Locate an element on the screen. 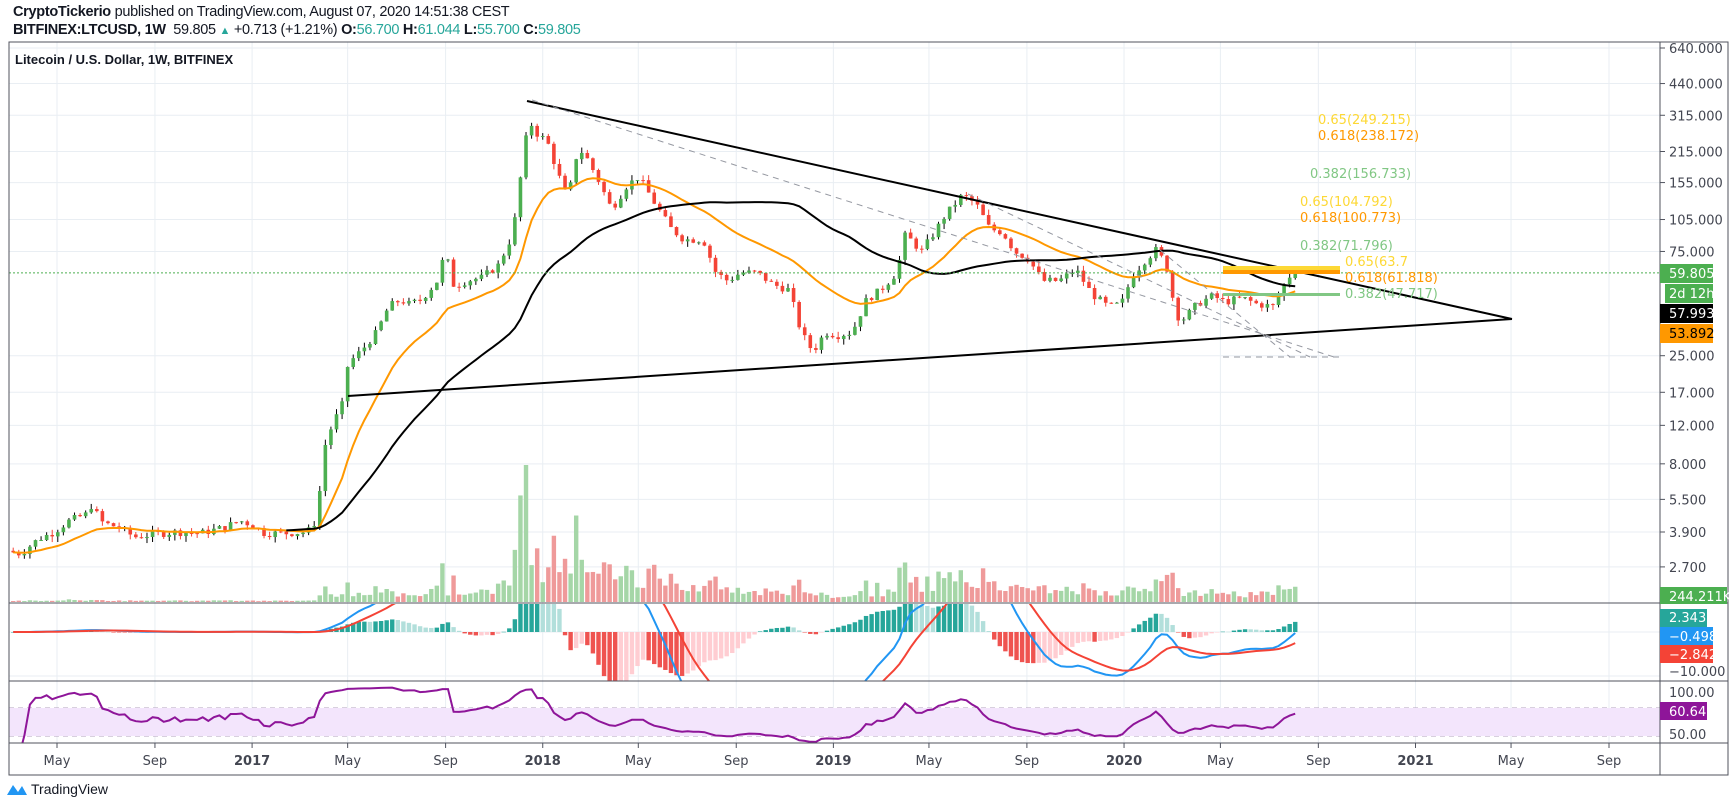  svg-text: 244.211K is located at coordinates (1700, 597).